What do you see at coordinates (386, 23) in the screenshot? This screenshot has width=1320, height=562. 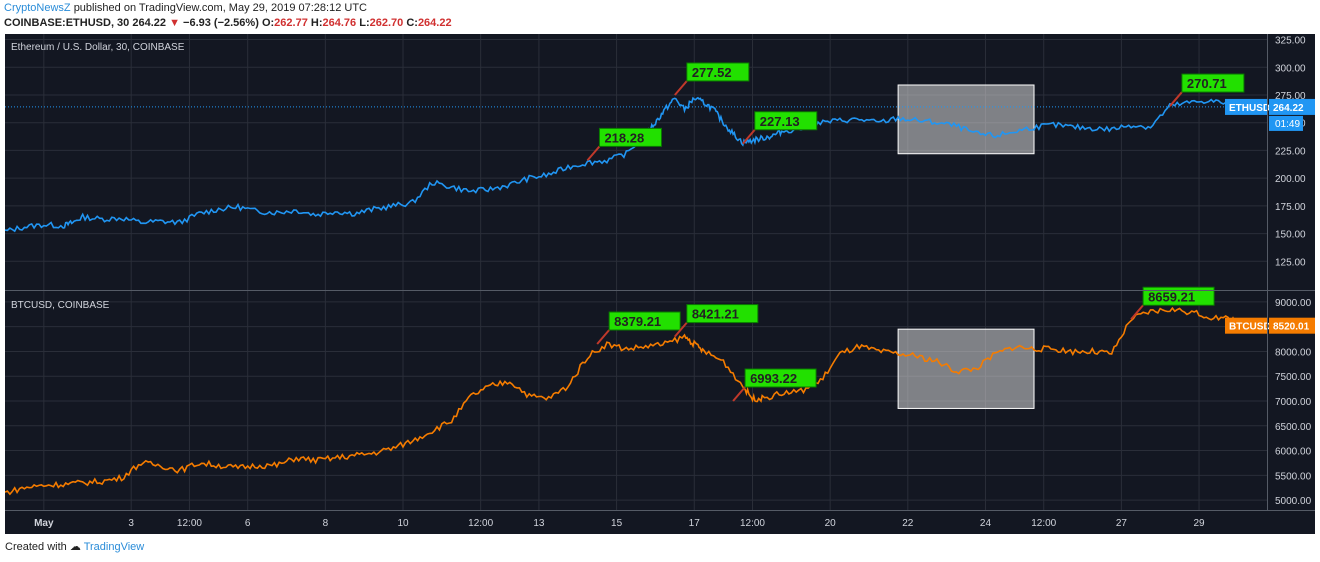 I see `low-value: 262.70` at bounding box center [386, 23].